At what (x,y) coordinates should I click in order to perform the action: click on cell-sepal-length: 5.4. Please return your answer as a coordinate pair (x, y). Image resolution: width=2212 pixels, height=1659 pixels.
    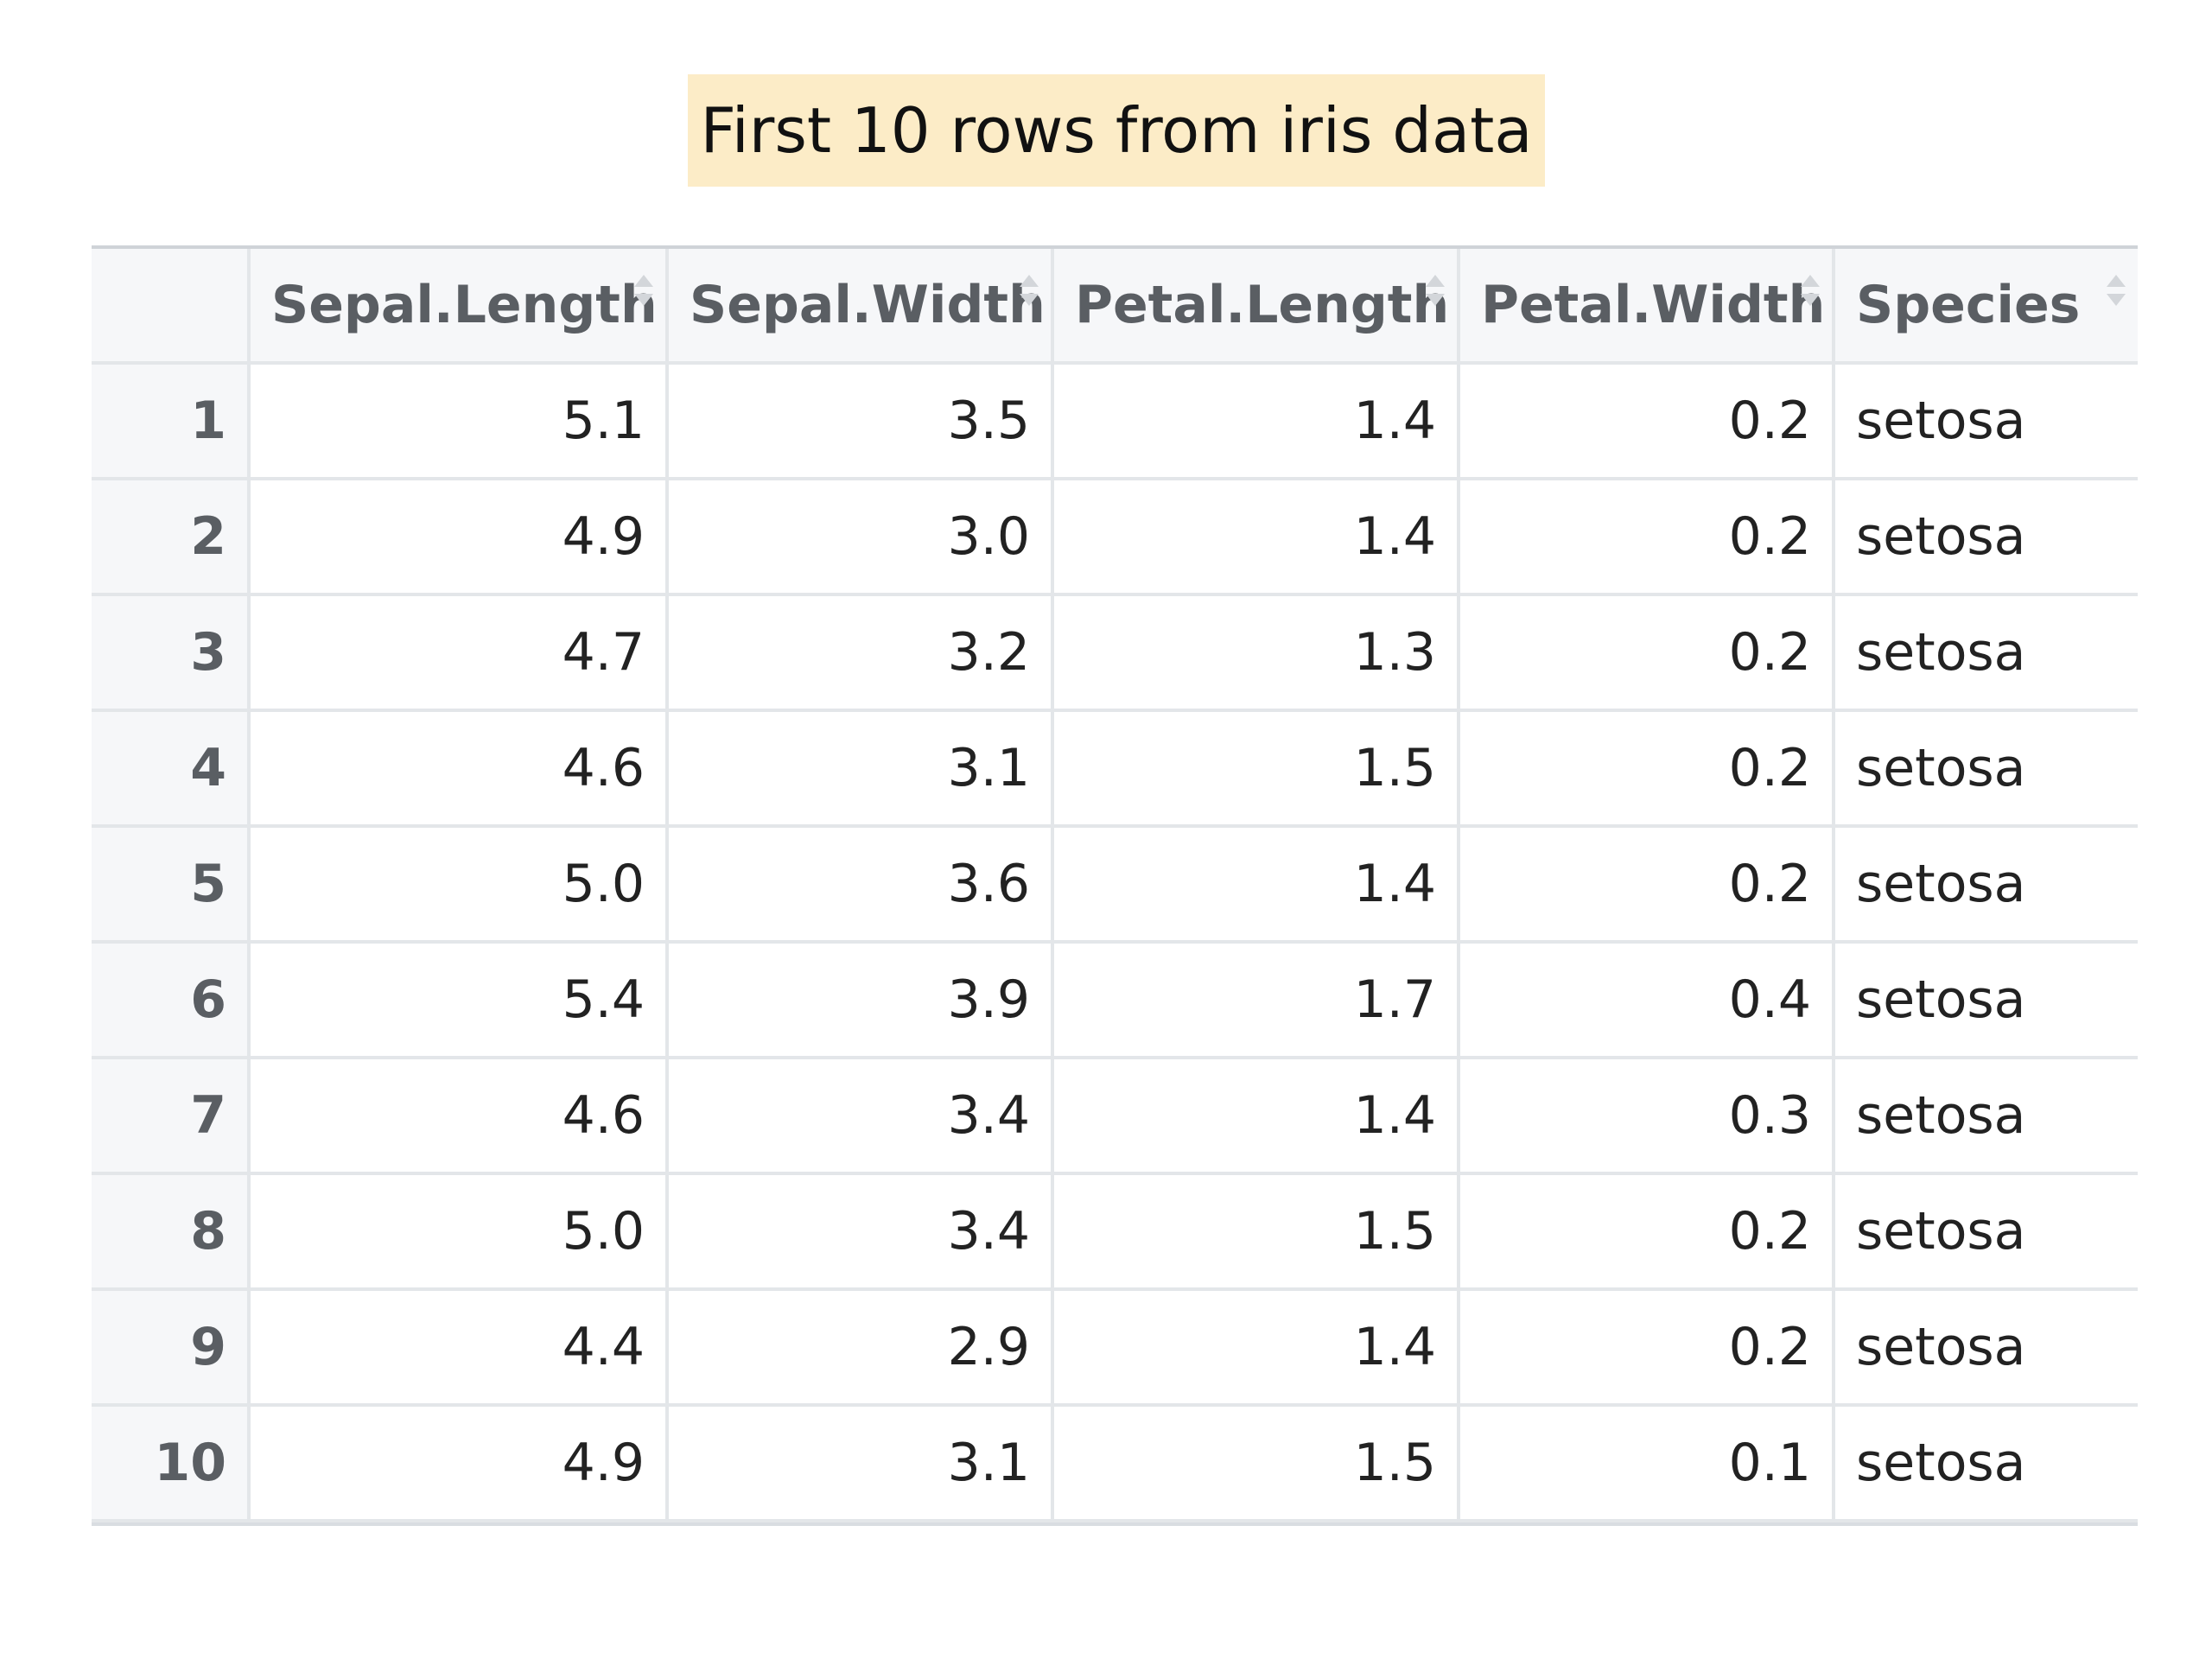
    Looking at the image, I should click on (457, 1000).